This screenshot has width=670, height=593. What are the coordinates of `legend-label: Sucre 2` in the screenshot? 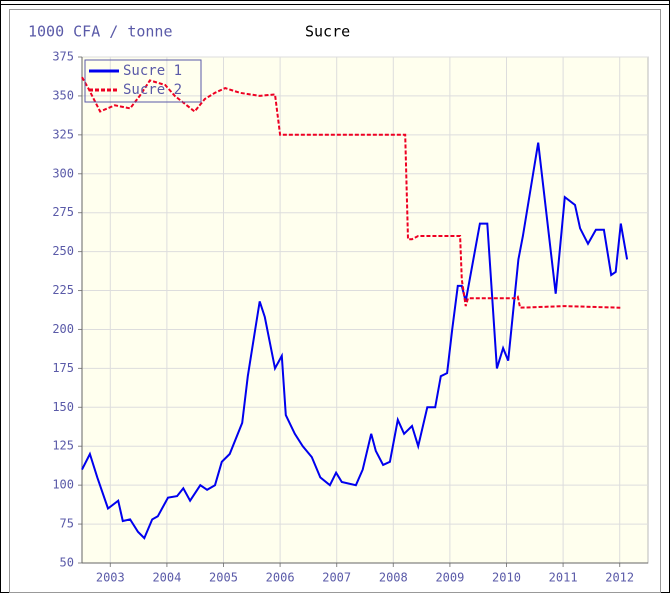 It's located at (152, 90).